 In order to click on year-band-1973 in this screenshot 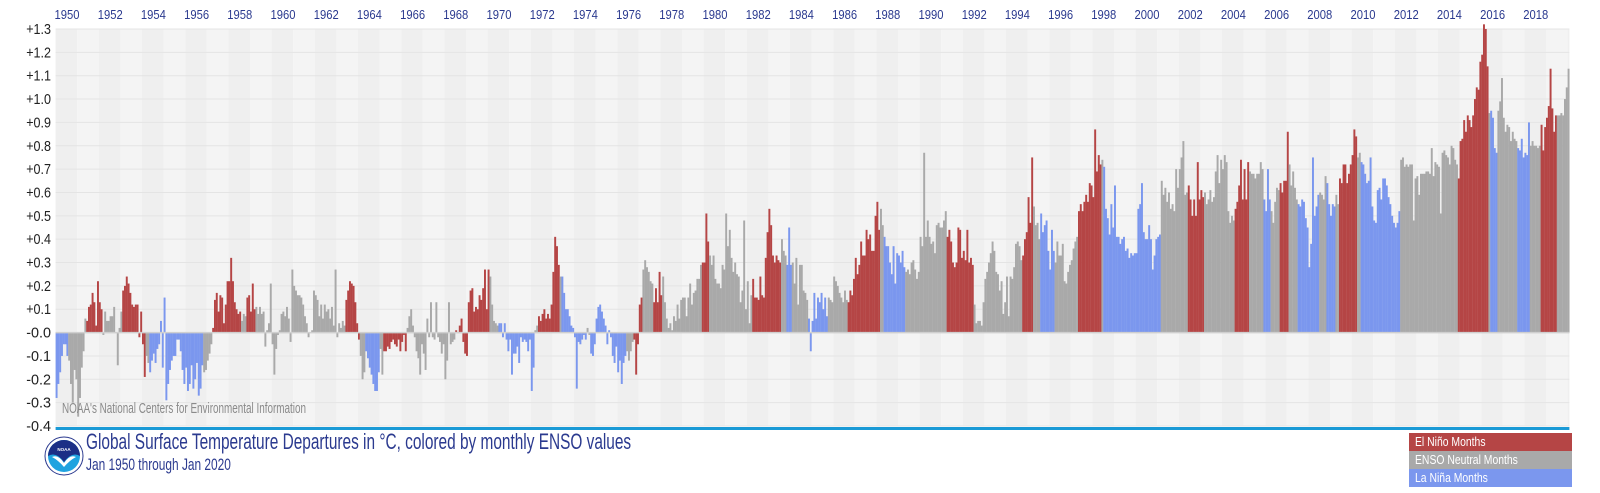, I will do `click(563, 227)`.